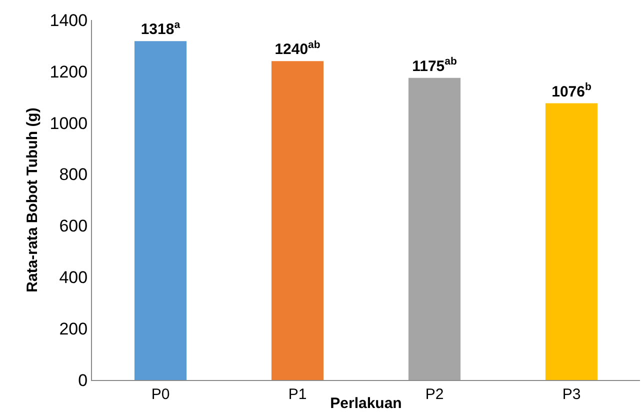 Image resolution: width=643 pixels, height=412 pixels. I want to click on x-tick-label: P3, so click(571, 394).